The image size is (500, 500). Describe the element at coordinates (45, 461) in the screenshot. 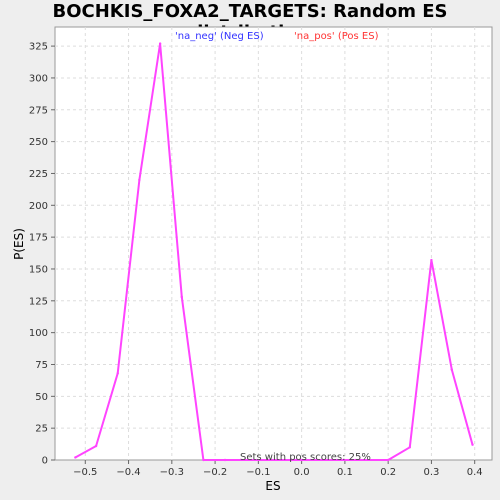

I see `y-tick-label: 0` at that location.